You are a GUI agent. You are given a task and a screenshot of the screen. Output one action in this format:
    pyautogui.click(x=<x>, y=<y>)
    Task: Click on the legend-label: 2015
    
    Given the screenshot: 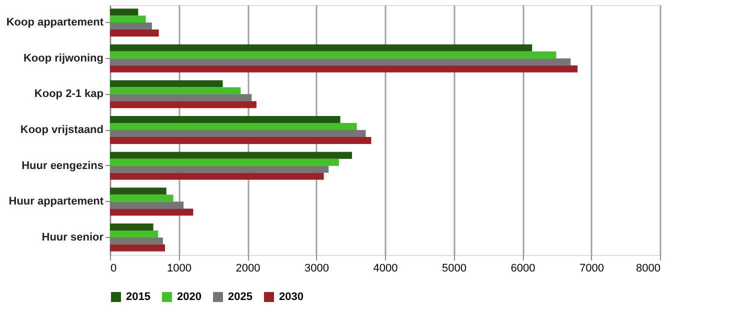 What is the action you would take?
    pyautogui.click(x=138, y=297)
    